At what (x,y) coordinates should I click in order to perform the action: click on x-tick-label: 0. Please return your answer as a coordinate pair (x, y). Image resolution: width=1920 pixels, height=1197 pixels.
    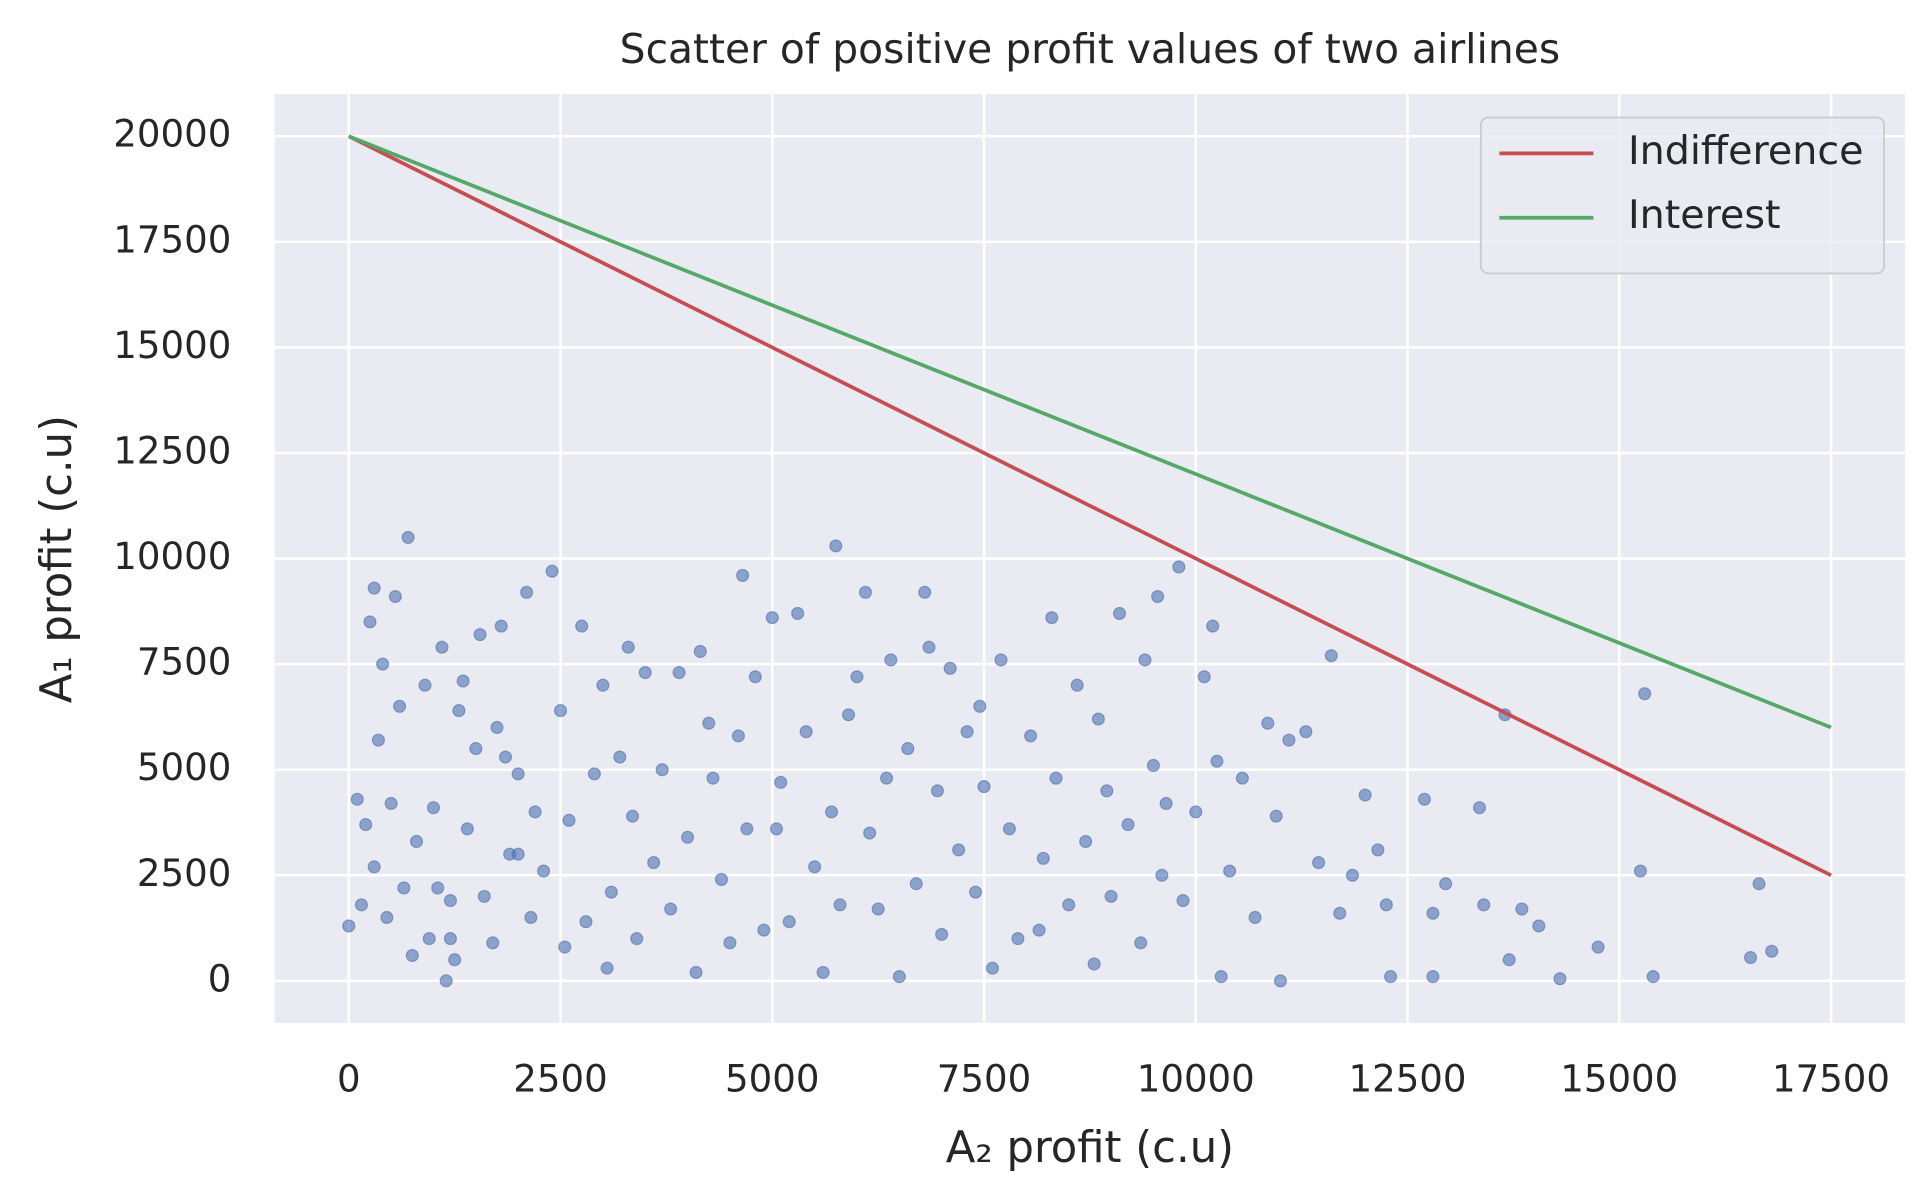
    Looking at the image, I should click on (349, 1079).